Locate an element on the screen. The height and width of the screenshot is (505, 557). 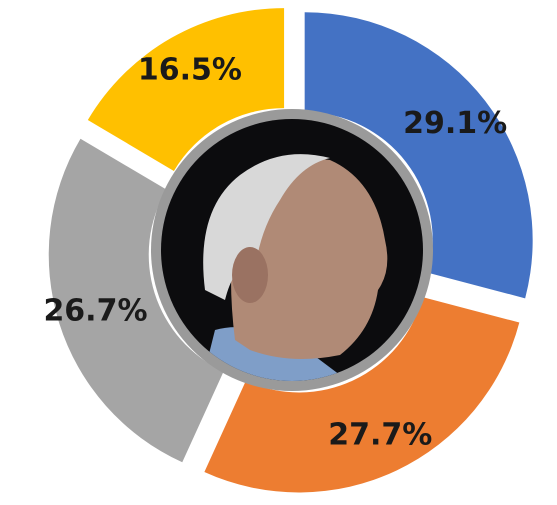
data-label: 16.5% is located at coordinates (190, 70).